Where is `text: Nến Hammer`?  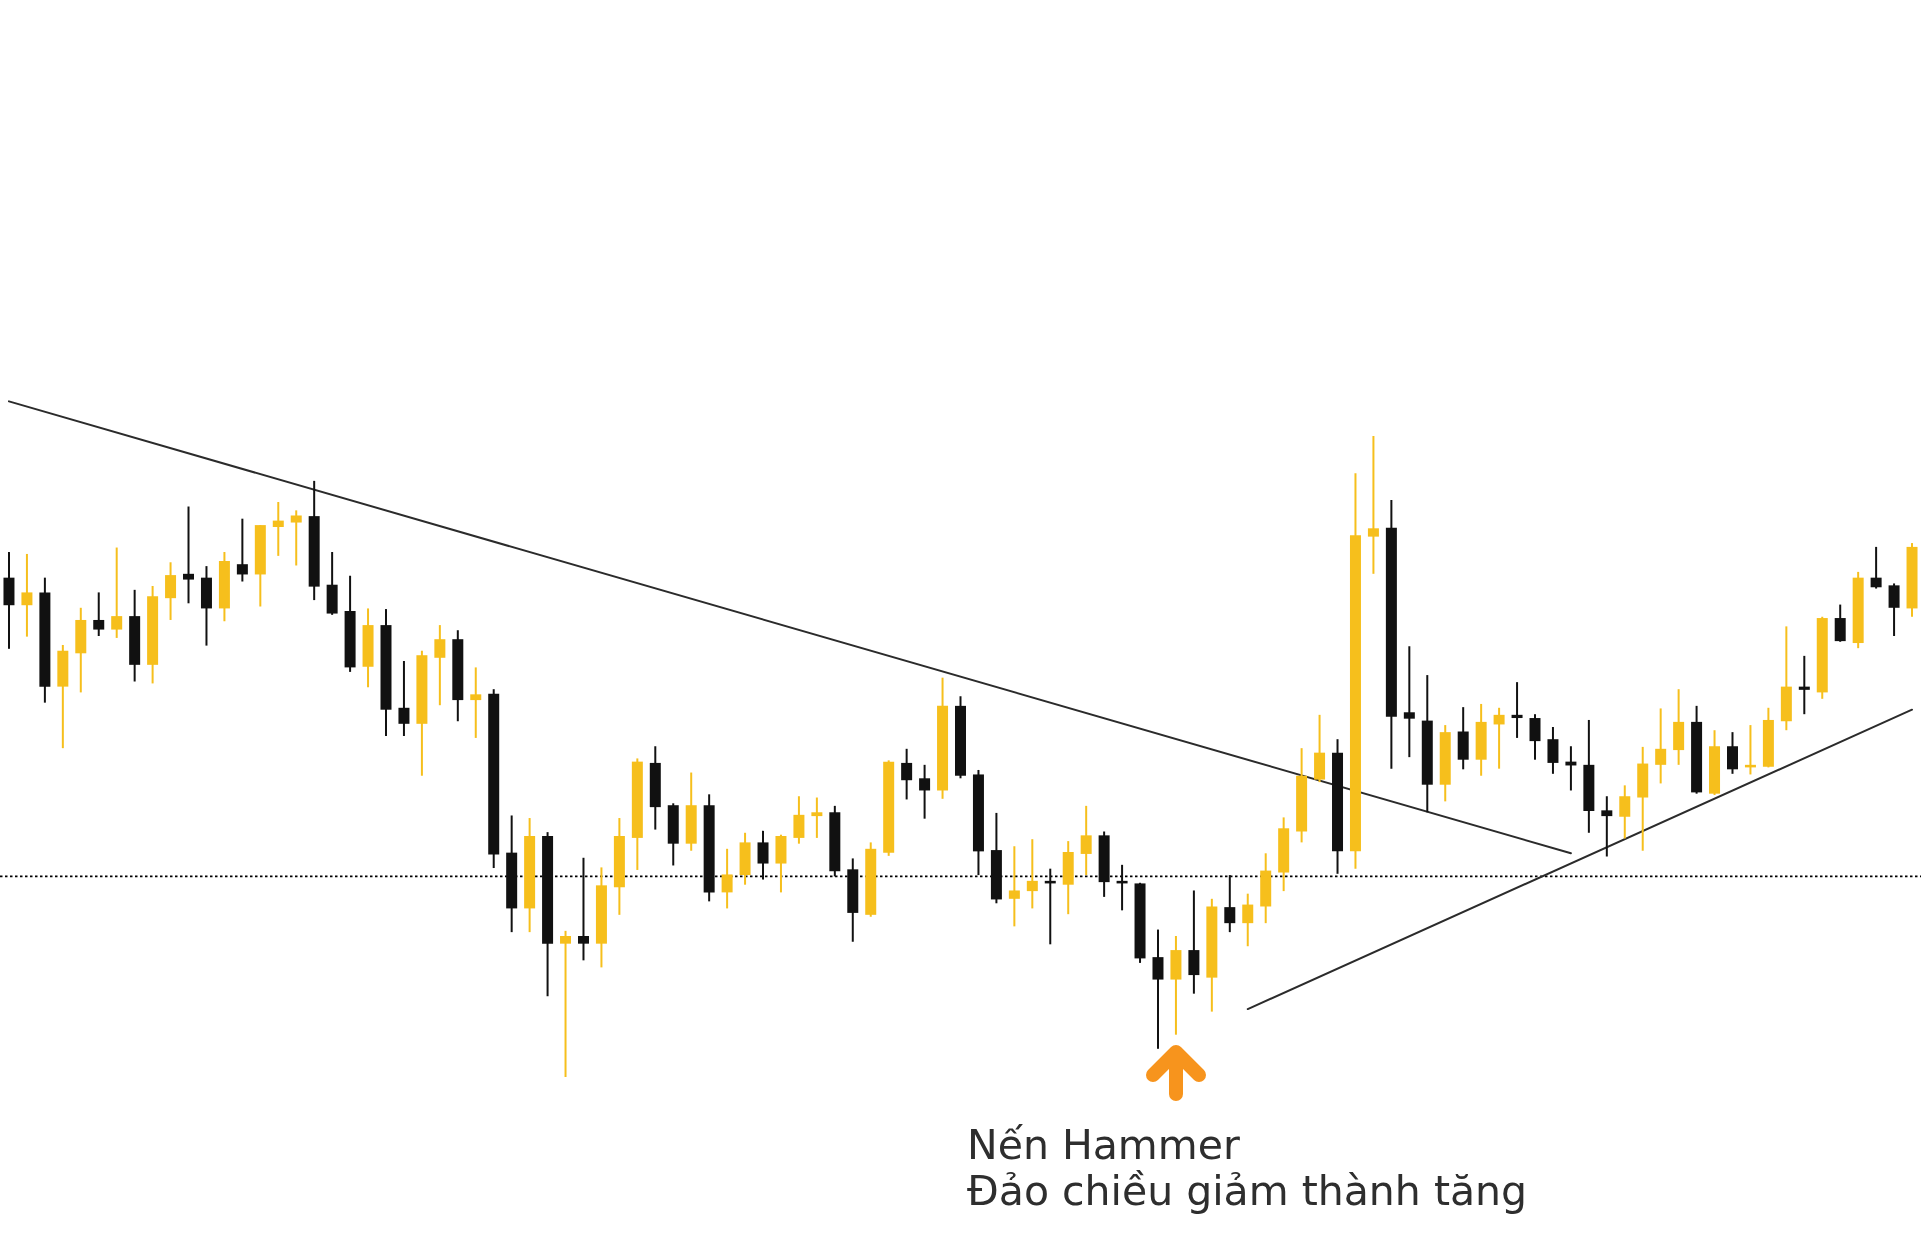 text: Nến Hammer is located at coordinates (1104, 1145).